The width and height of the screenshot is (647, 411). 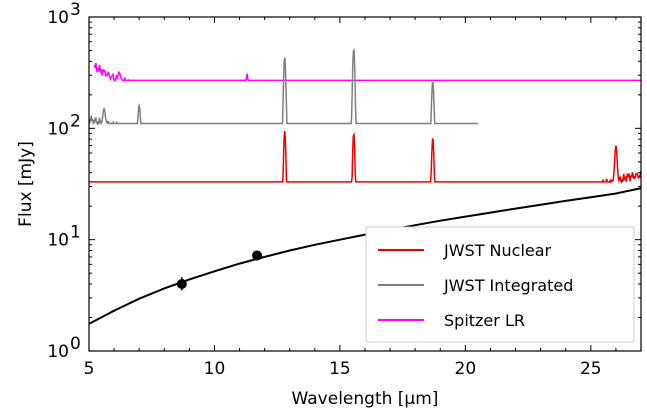 I want to click on y-tick-label-10: 10, so click(x=58, y=241).